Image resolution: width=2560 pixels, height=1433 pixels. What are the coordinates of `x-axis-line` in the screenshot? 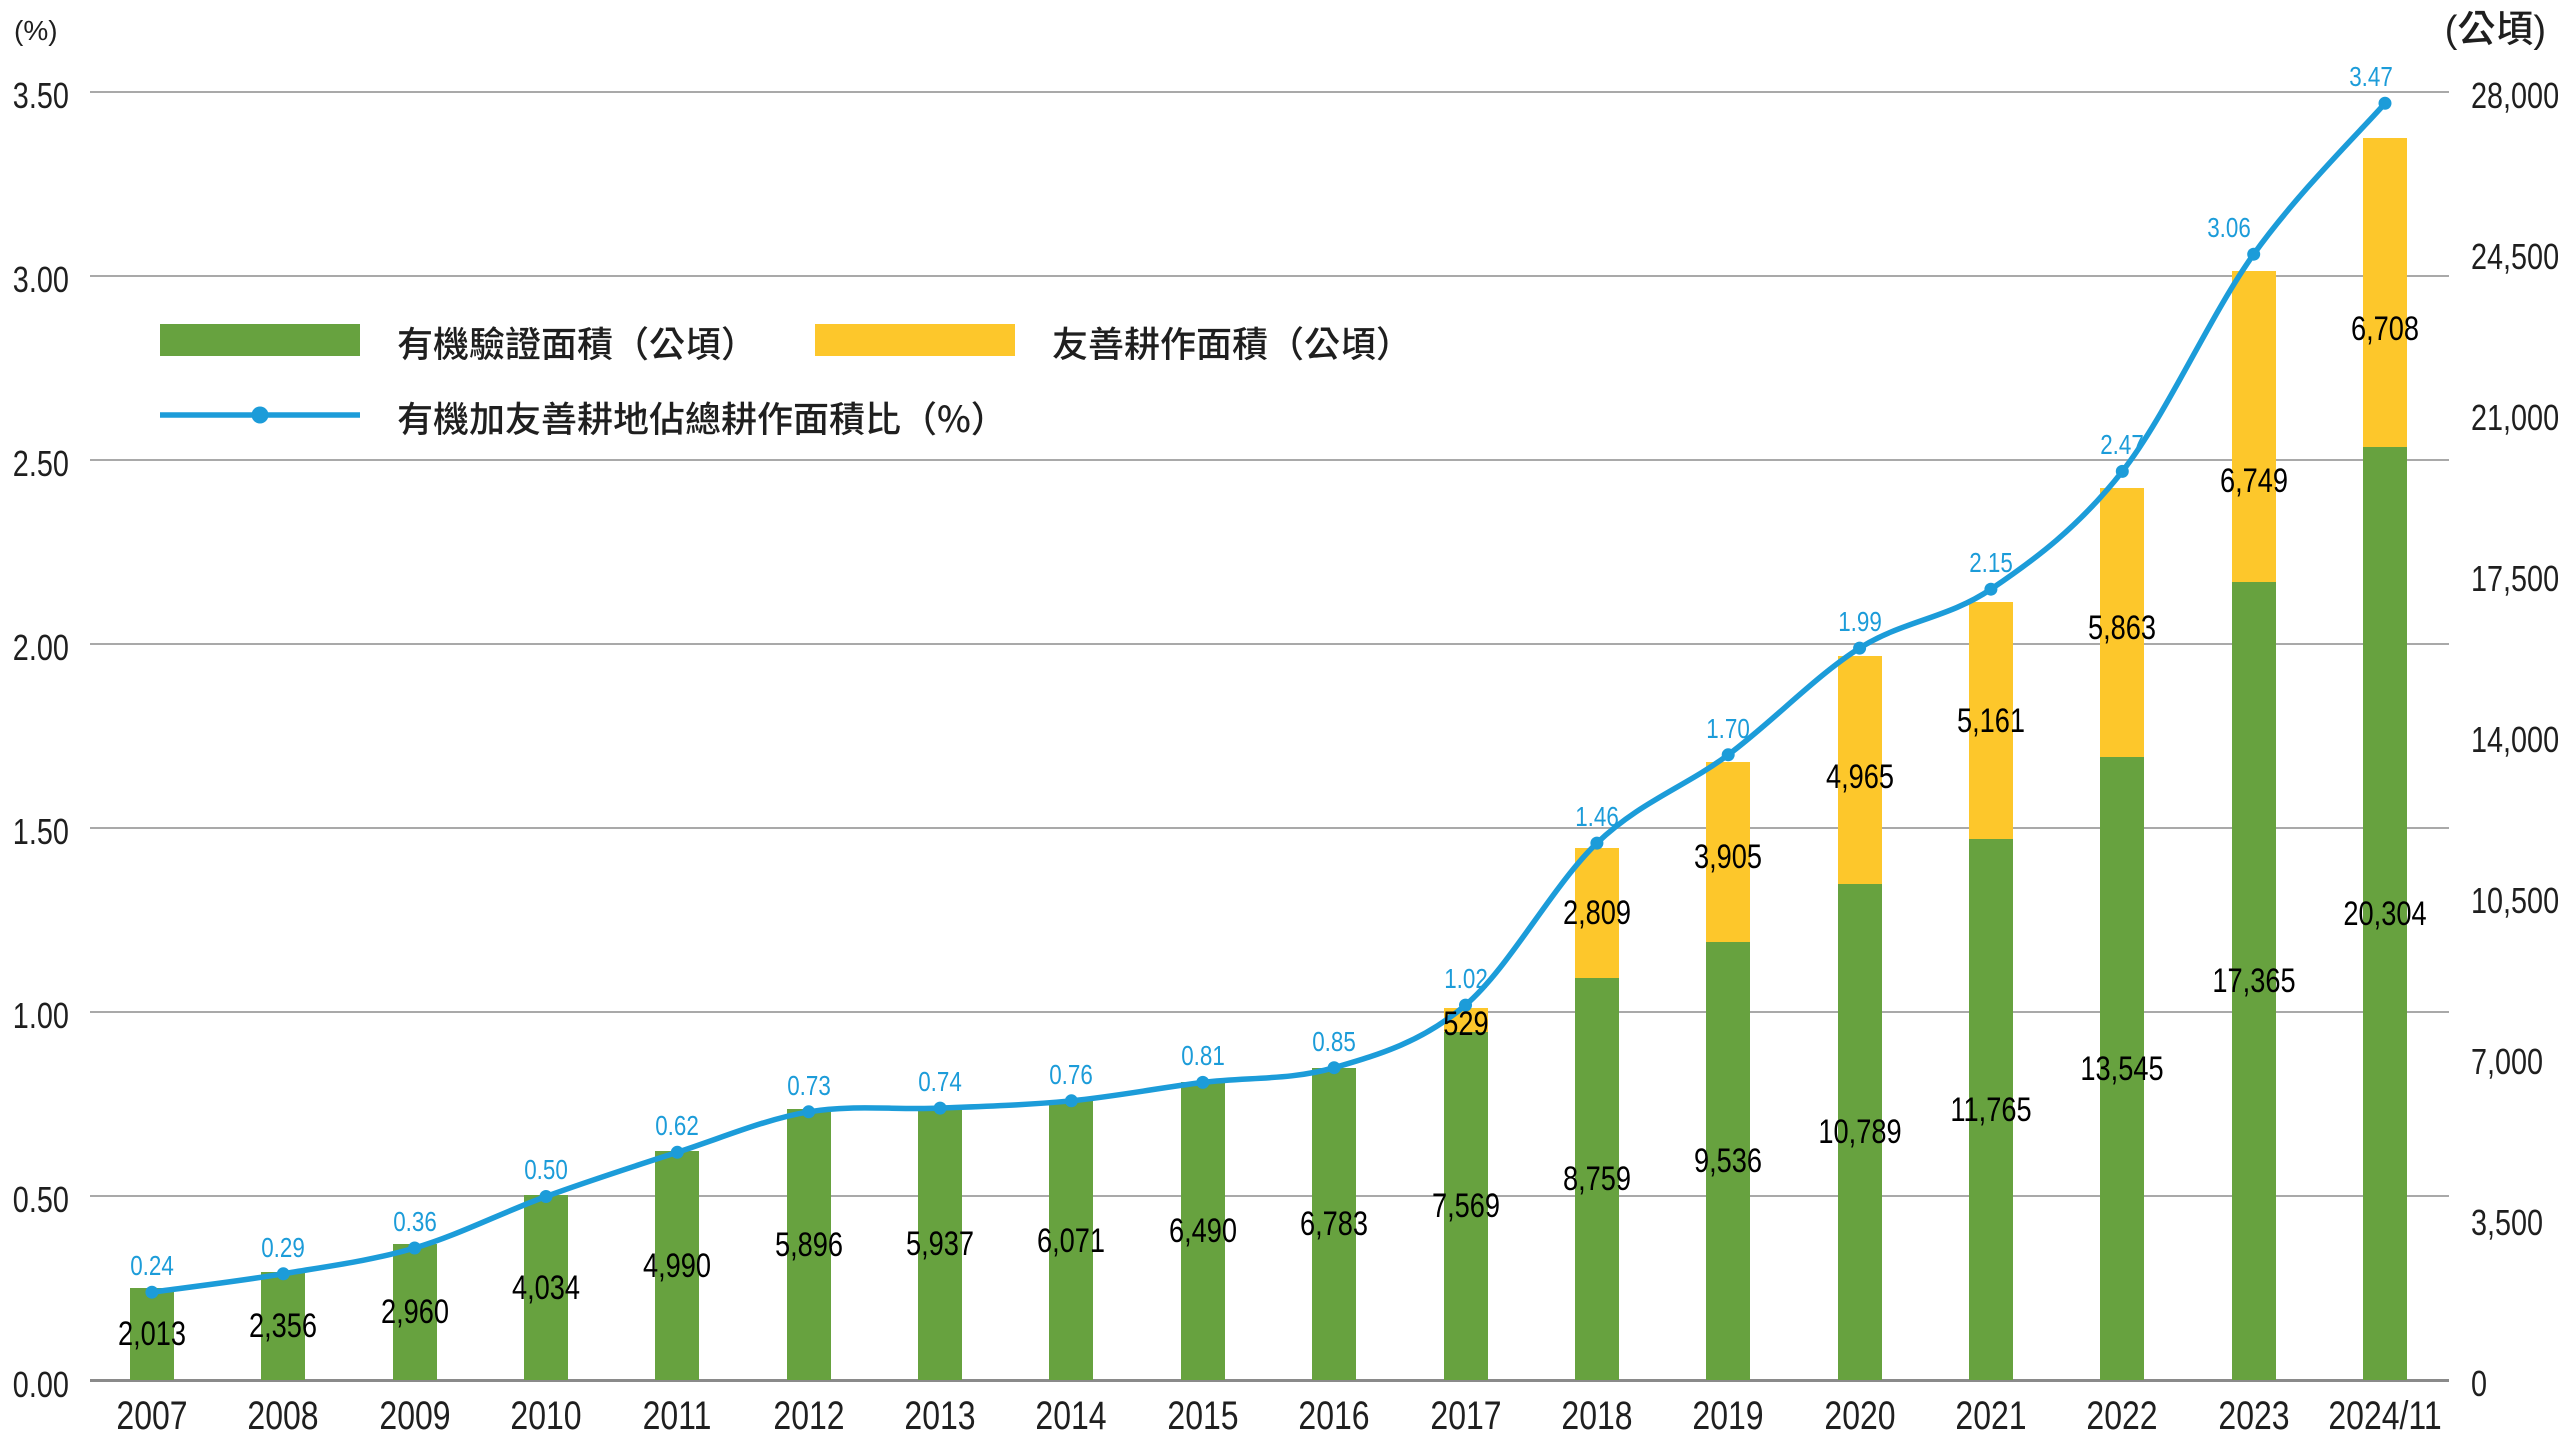 It's located at (1269, 1380).